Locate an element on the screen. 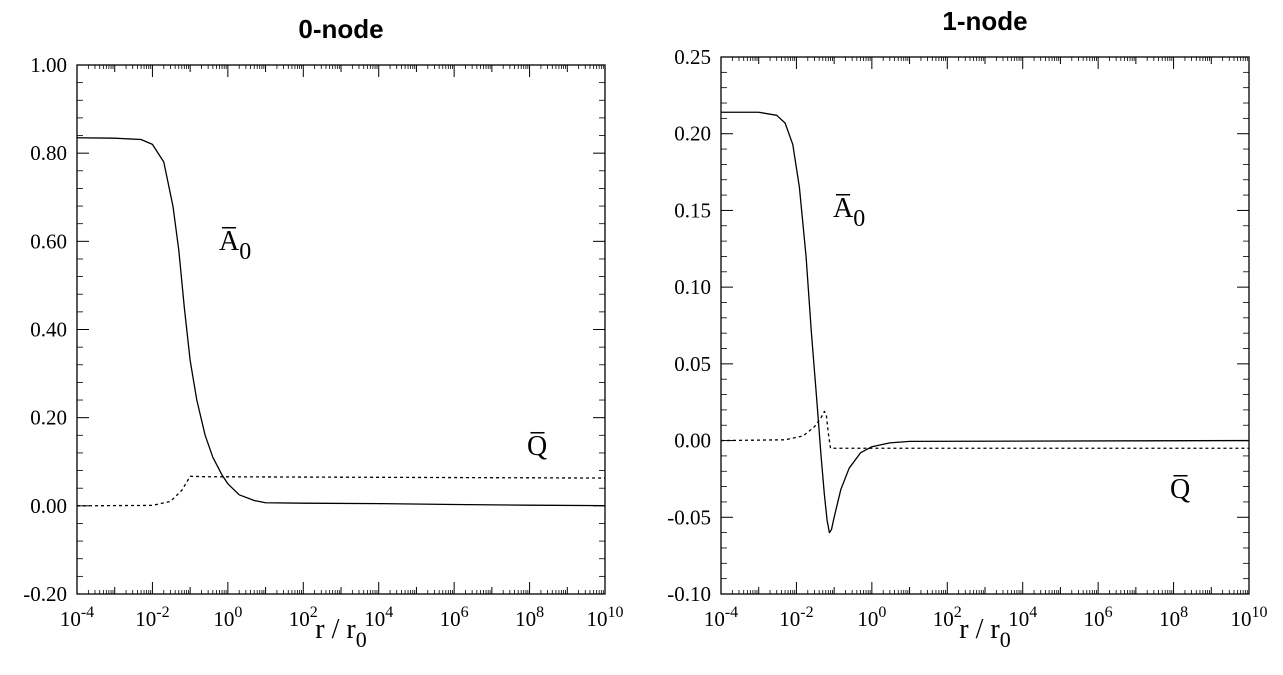 The height and width of the screenshot is (675, 1283). chart-title: 0-node is located at coordinates (340, 29).